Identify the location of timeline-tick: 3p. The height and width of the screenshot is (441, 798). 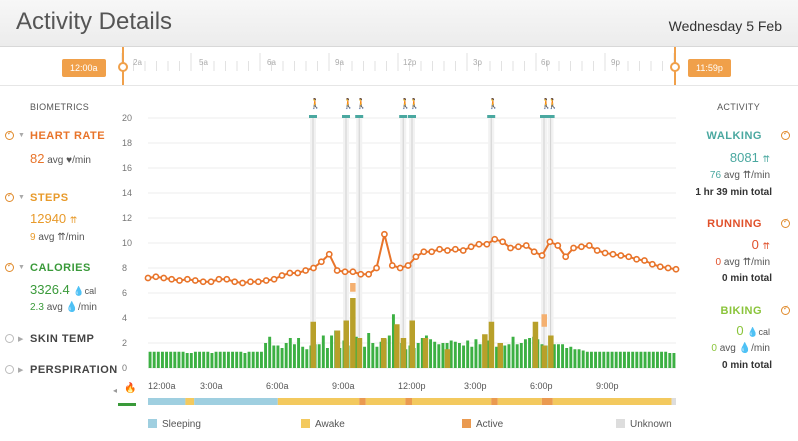
(477, 62).